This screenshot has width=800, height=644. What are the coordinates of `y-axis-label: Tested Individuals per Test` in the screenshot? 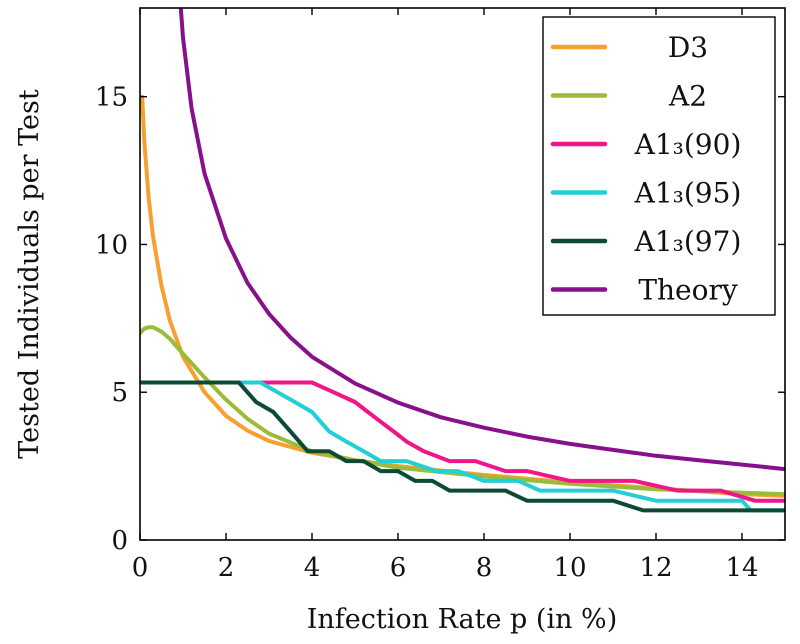 It's located at (29, 274).